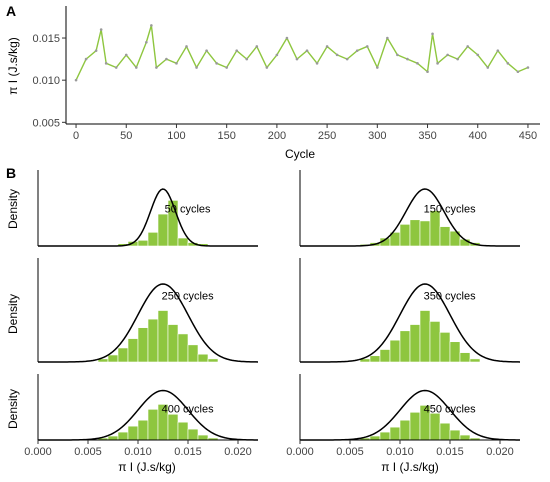 The height and width of the screenshot is (482, 550). What do you see at coordinates (188, 297) in the screenshot?
I see `subplot-cycles-label: 250 cycles` at bounding box center [188, 297].